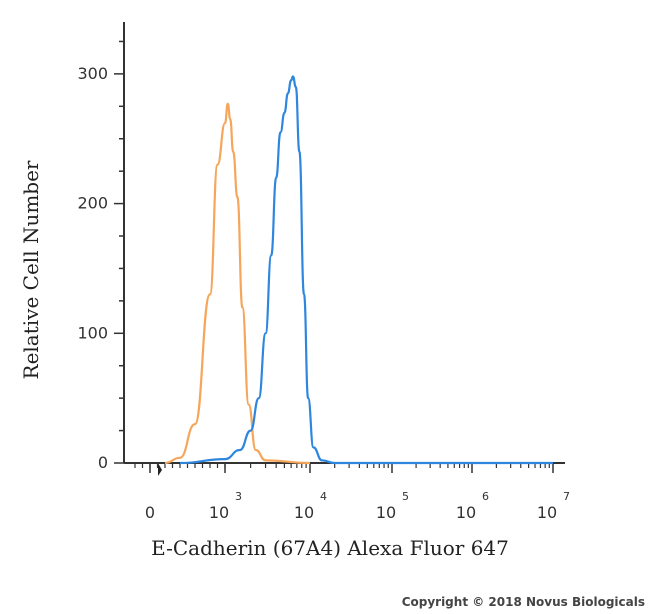 The width and height of the screenshot is (650, 614). I want to click on y-tick-label: 0, so click(103, 462).